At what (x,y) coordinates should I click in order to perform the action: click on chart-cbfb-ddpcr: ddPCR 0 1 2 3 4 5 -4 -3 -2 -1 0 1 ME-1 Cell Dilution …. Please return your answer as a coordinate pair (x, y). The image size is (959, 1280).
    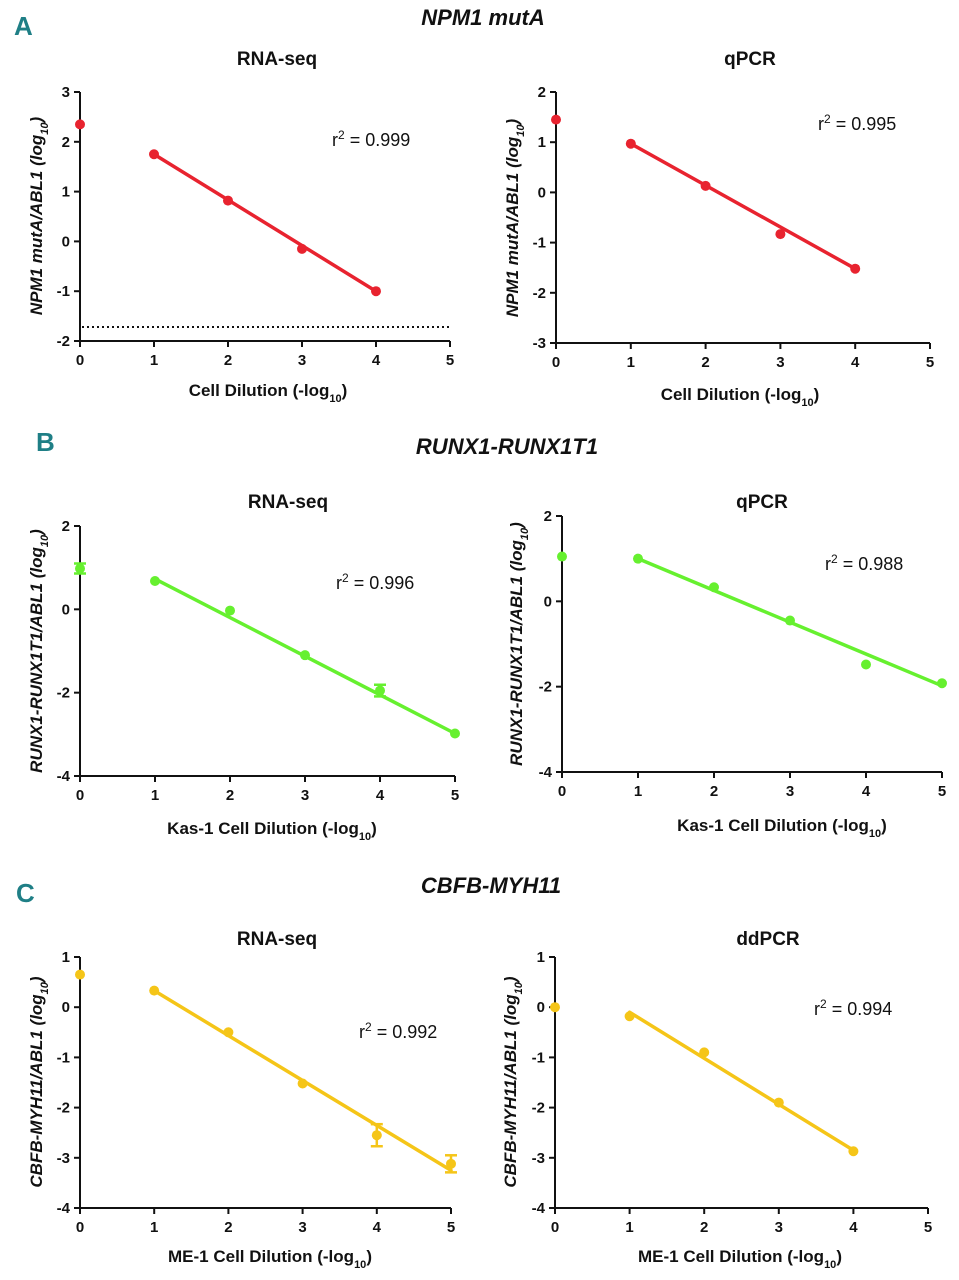
    Looking at the image, I should click on (716, 1100).